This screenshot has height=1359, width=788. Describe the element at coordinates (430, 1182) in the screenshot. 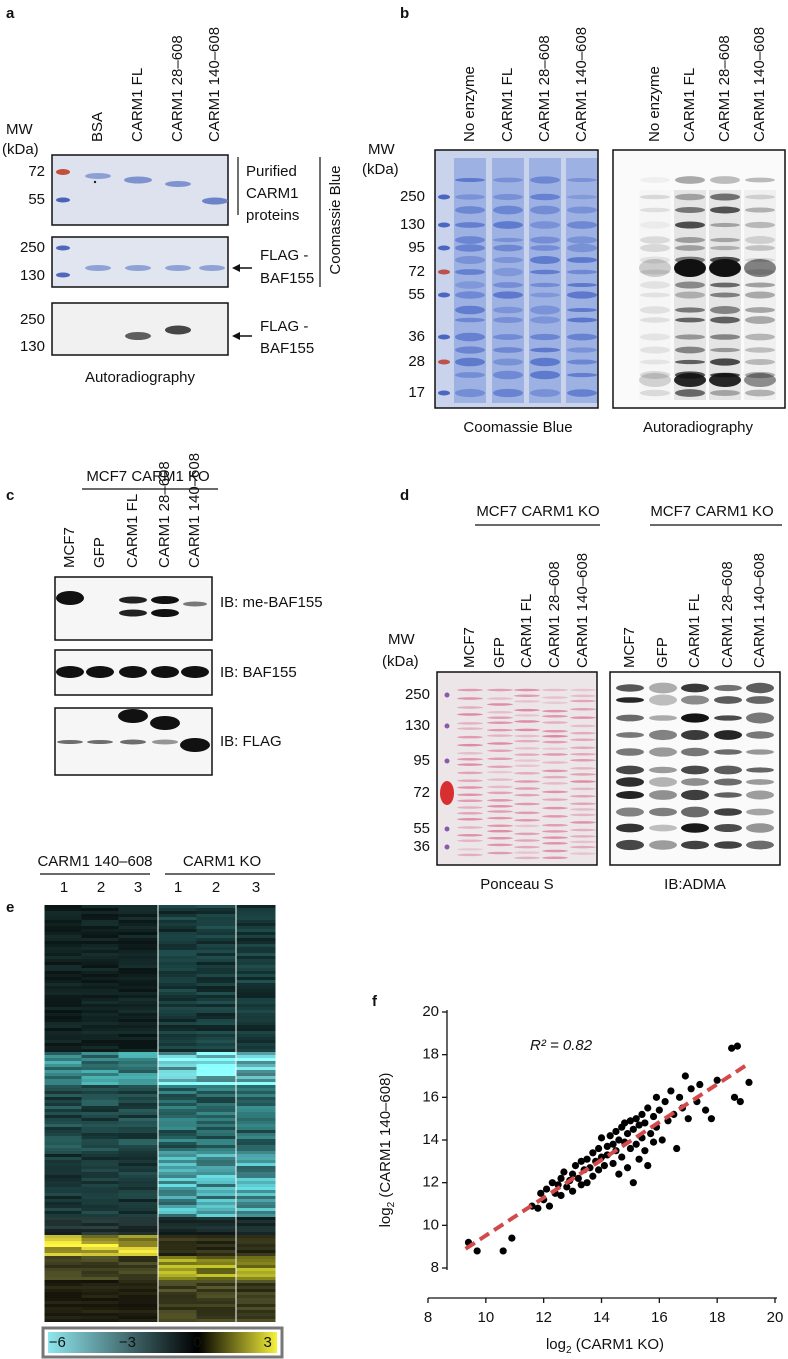

I see `y-tick-label: 12` at that location.